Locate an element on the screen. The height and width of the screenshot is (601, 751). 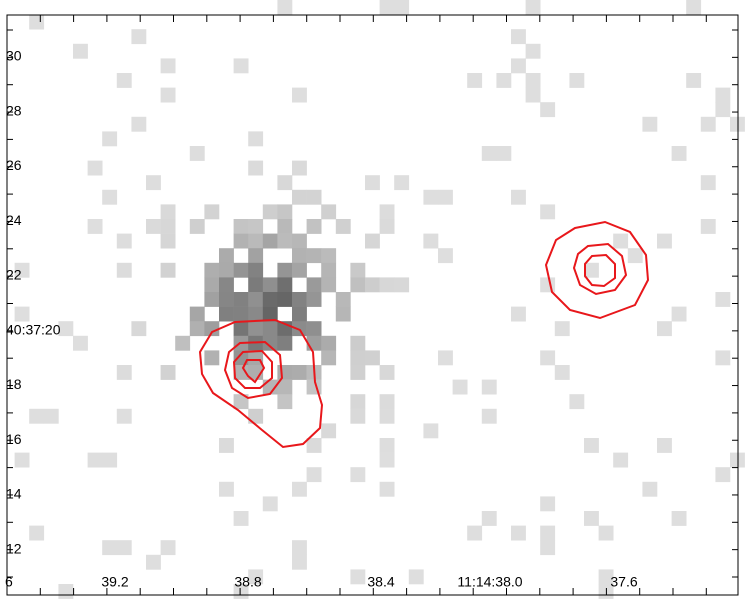
y-tick-label: 12 is located at coordinates (14, 548).